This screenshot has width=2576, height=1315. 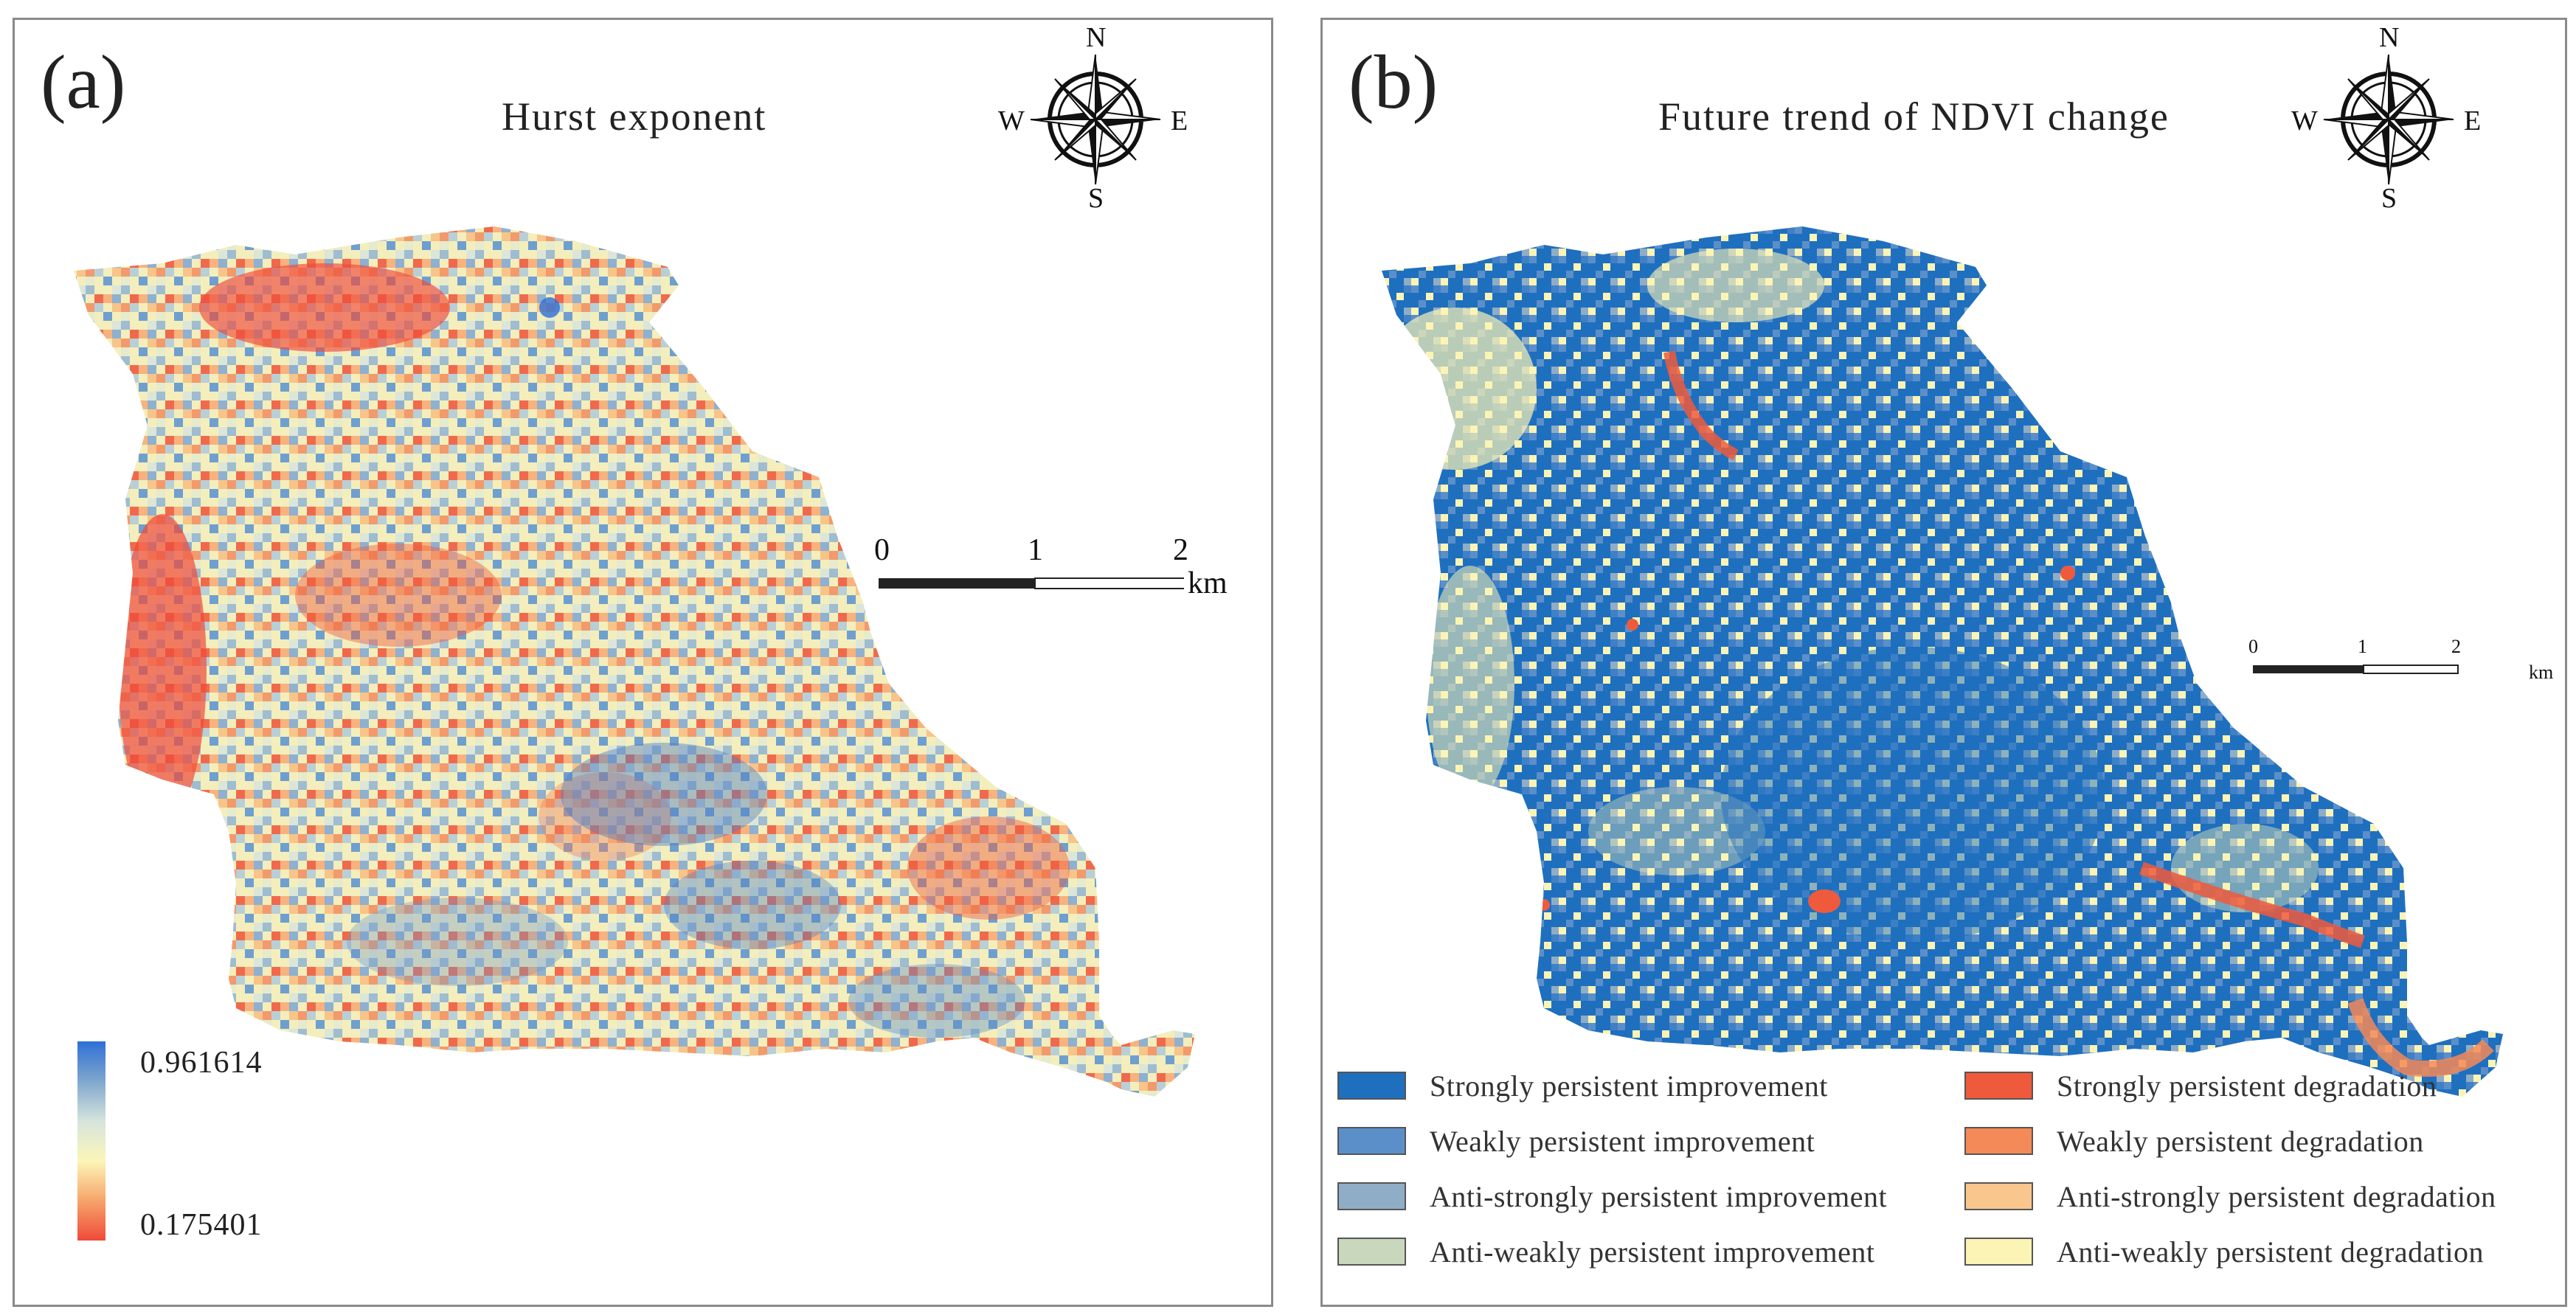 What do you see at coordinates (1659, 1196) in the screenshot?
I see `legend-label: Anti-strongly persistent improvement` at bounding box center [1659, 1196].